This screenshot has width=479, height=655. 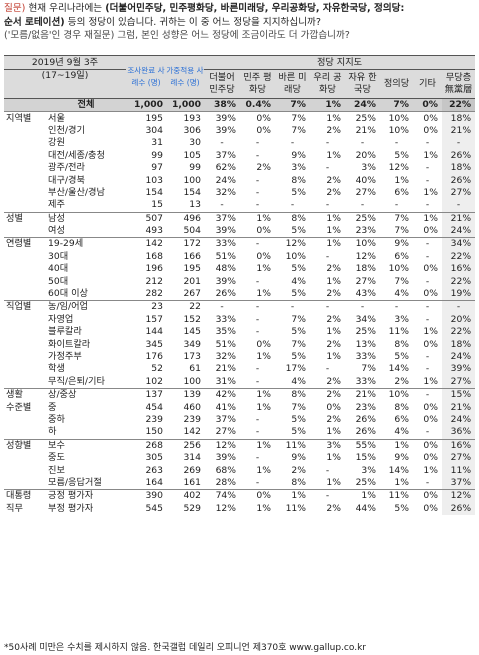 What do you see at coordinates (185, 118) in the screenshot?
I see `weighted-size-cell: 193` at bounding box center [185, 118].